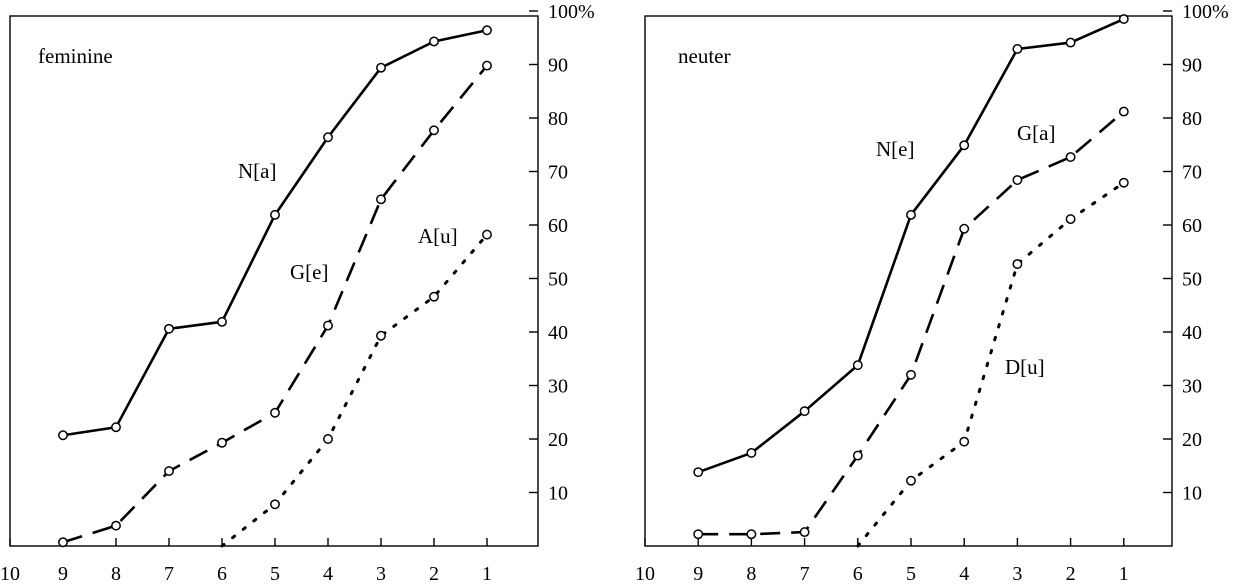 This screenshot has width=1260, height=585. I want to click on series-label-n-a: N[a], so click(257, 171).